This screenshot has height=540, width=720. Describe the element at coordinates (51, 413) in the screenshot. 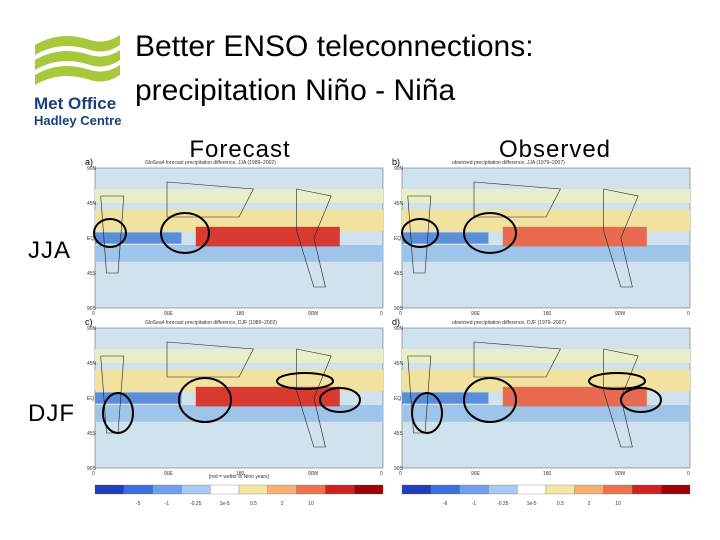

I see `row-heading: DJF` at that location.